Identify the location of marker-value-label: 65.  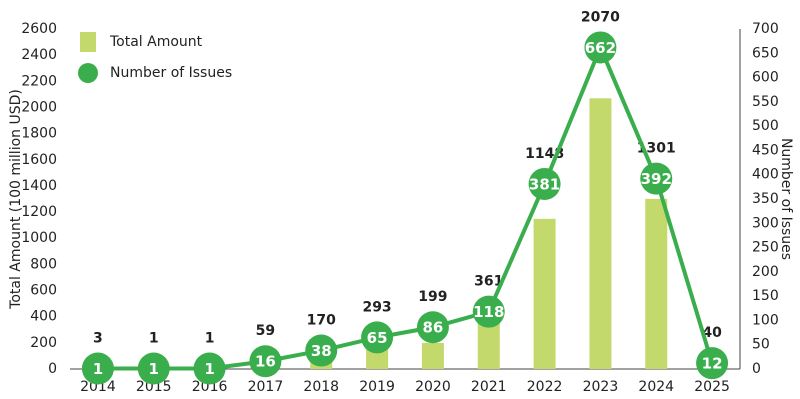
(377, 338).